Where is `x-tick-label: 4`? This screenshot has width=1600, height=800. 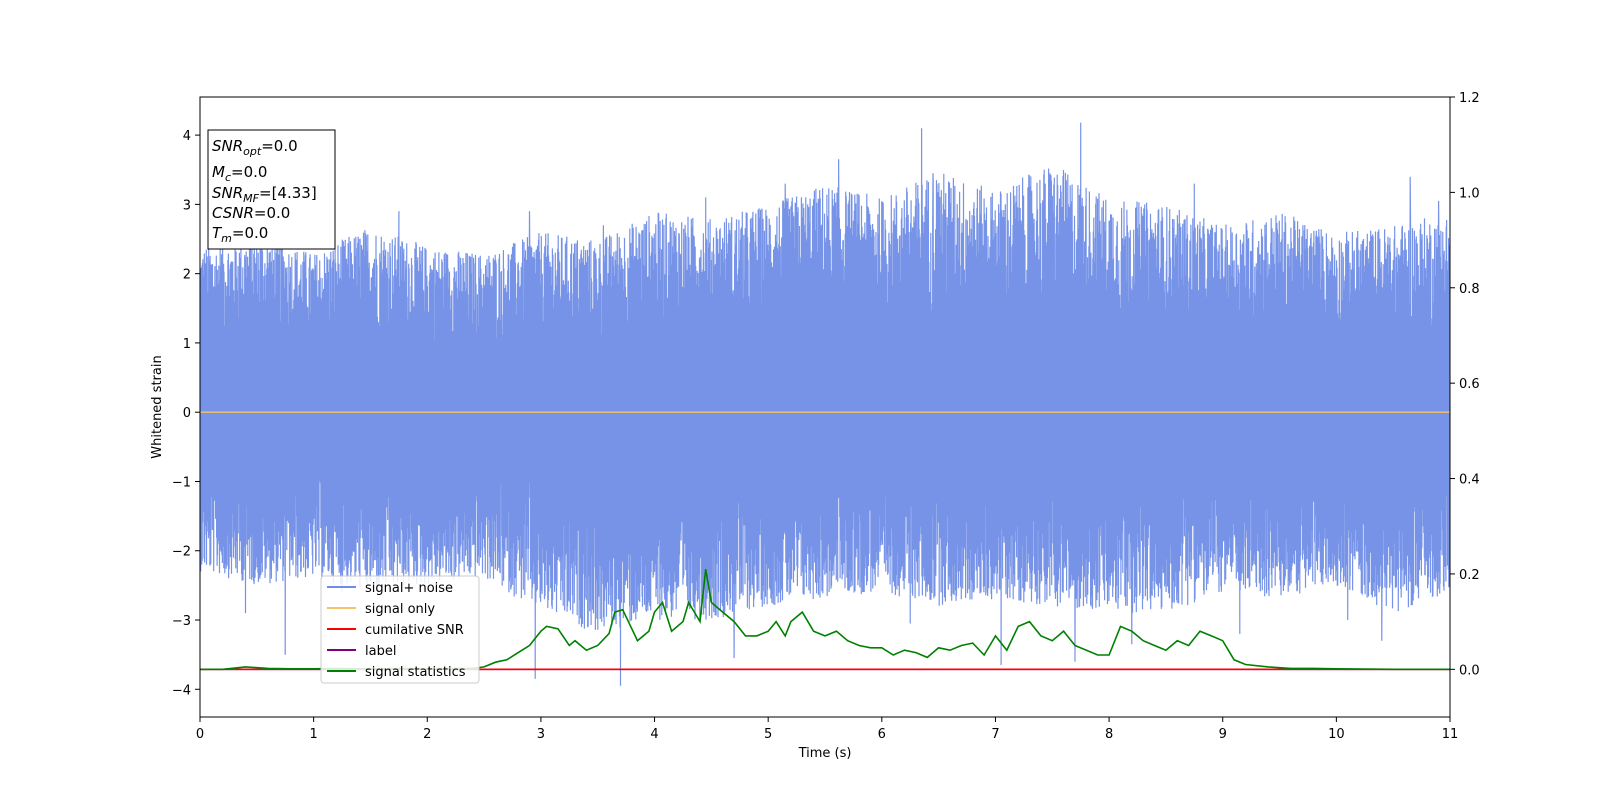
x-tick-label: 4 is located at coordinates (654, 734).